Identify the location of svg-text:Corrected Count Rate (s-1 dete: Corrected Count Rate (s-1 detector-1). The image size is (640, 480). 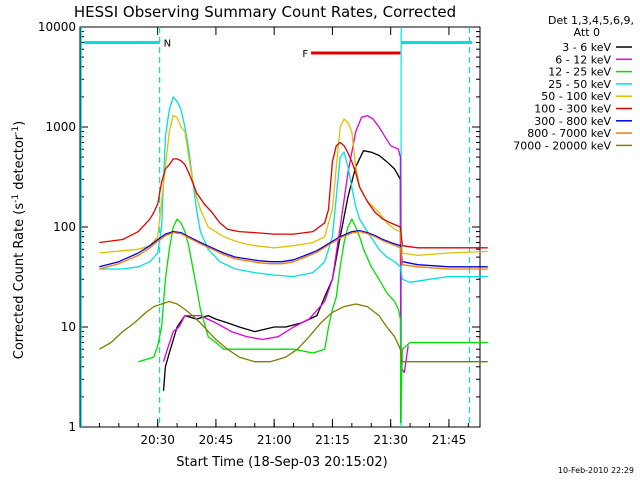
(19, 240).